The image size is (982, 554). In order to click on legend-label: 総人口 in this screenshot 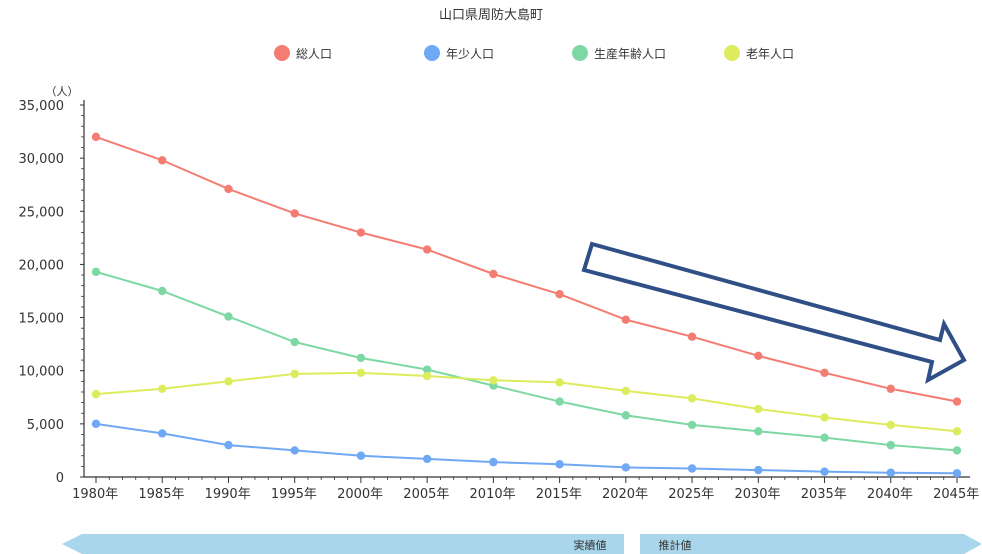, I will do `click(314, 54)`.